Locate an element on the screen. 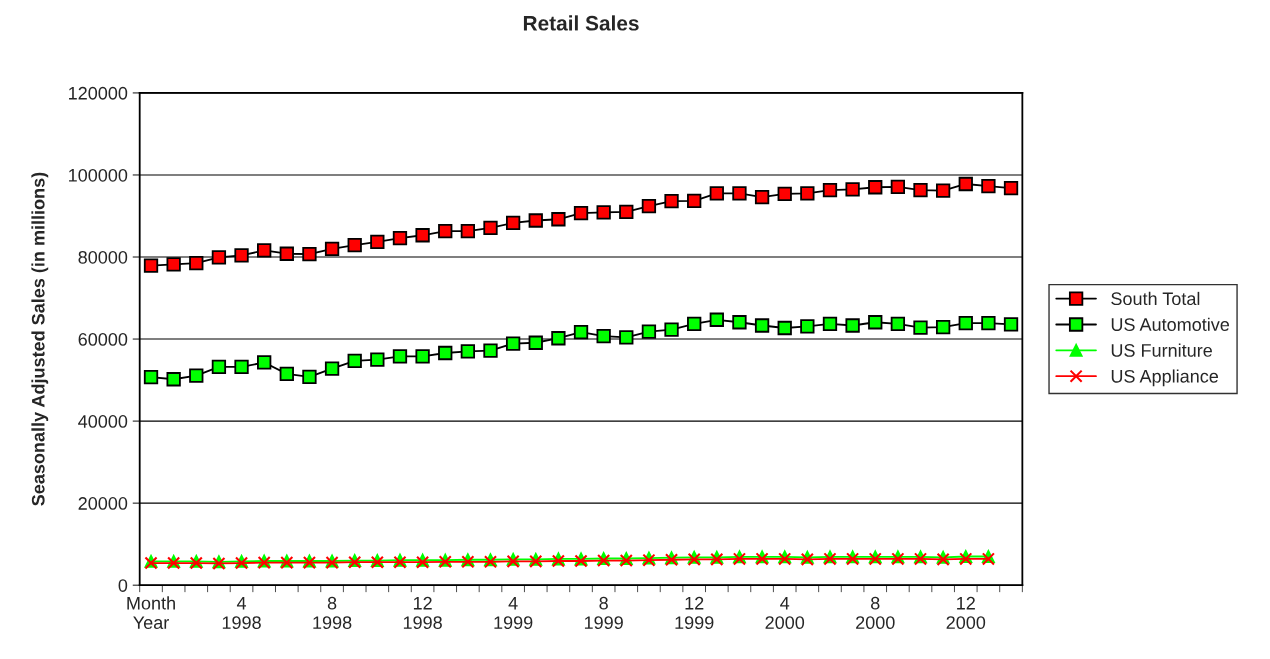 The height and width of the screenshot is (659, 1270). x-tick-label: 4 2000 is located at coordinates (785, 613).